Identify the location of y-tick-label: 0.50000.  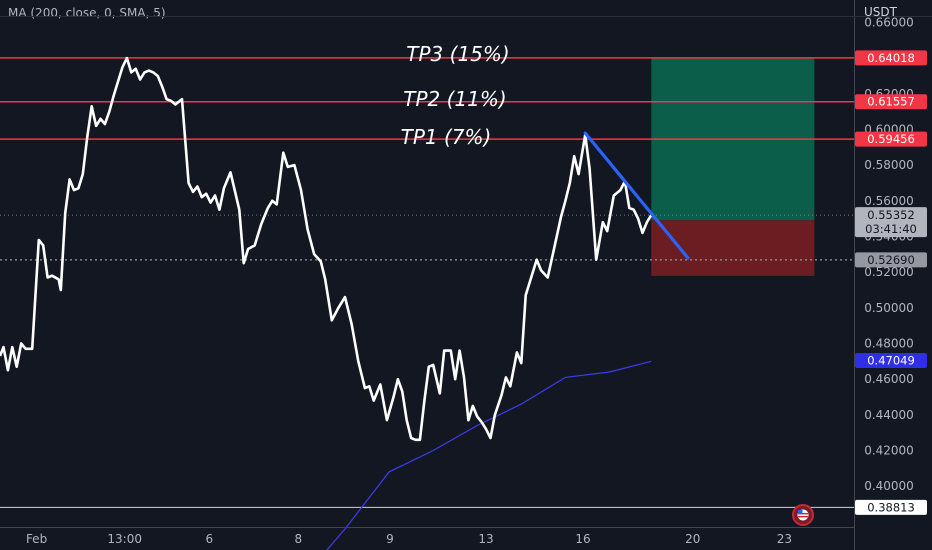
(889, 308).